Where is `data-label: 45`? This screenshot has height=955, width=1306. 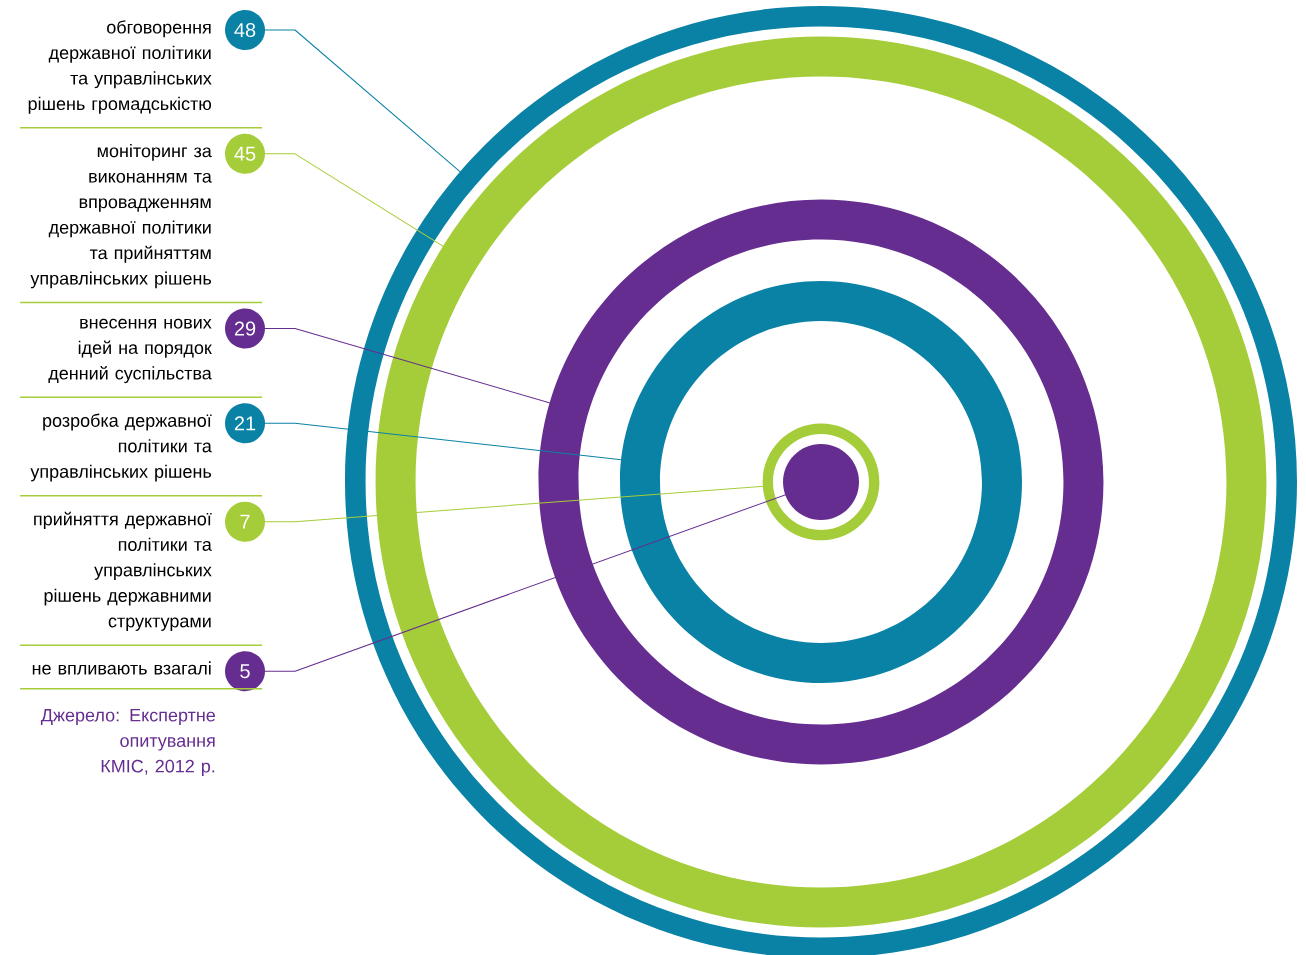
data-label: 45 is located at coordinates (245, 153).